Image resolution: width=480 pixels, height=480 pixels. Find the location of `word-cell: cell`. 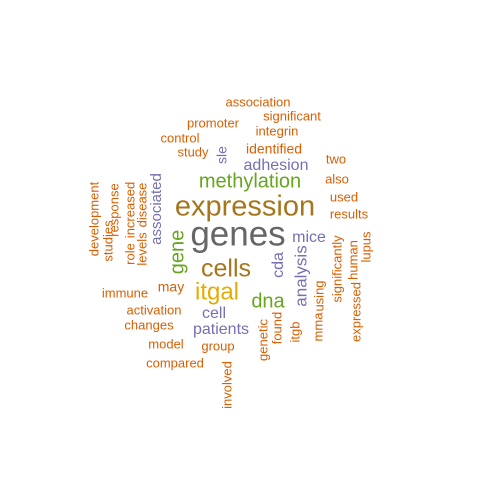

word-cell: cell is located at coordinates (214, 313).